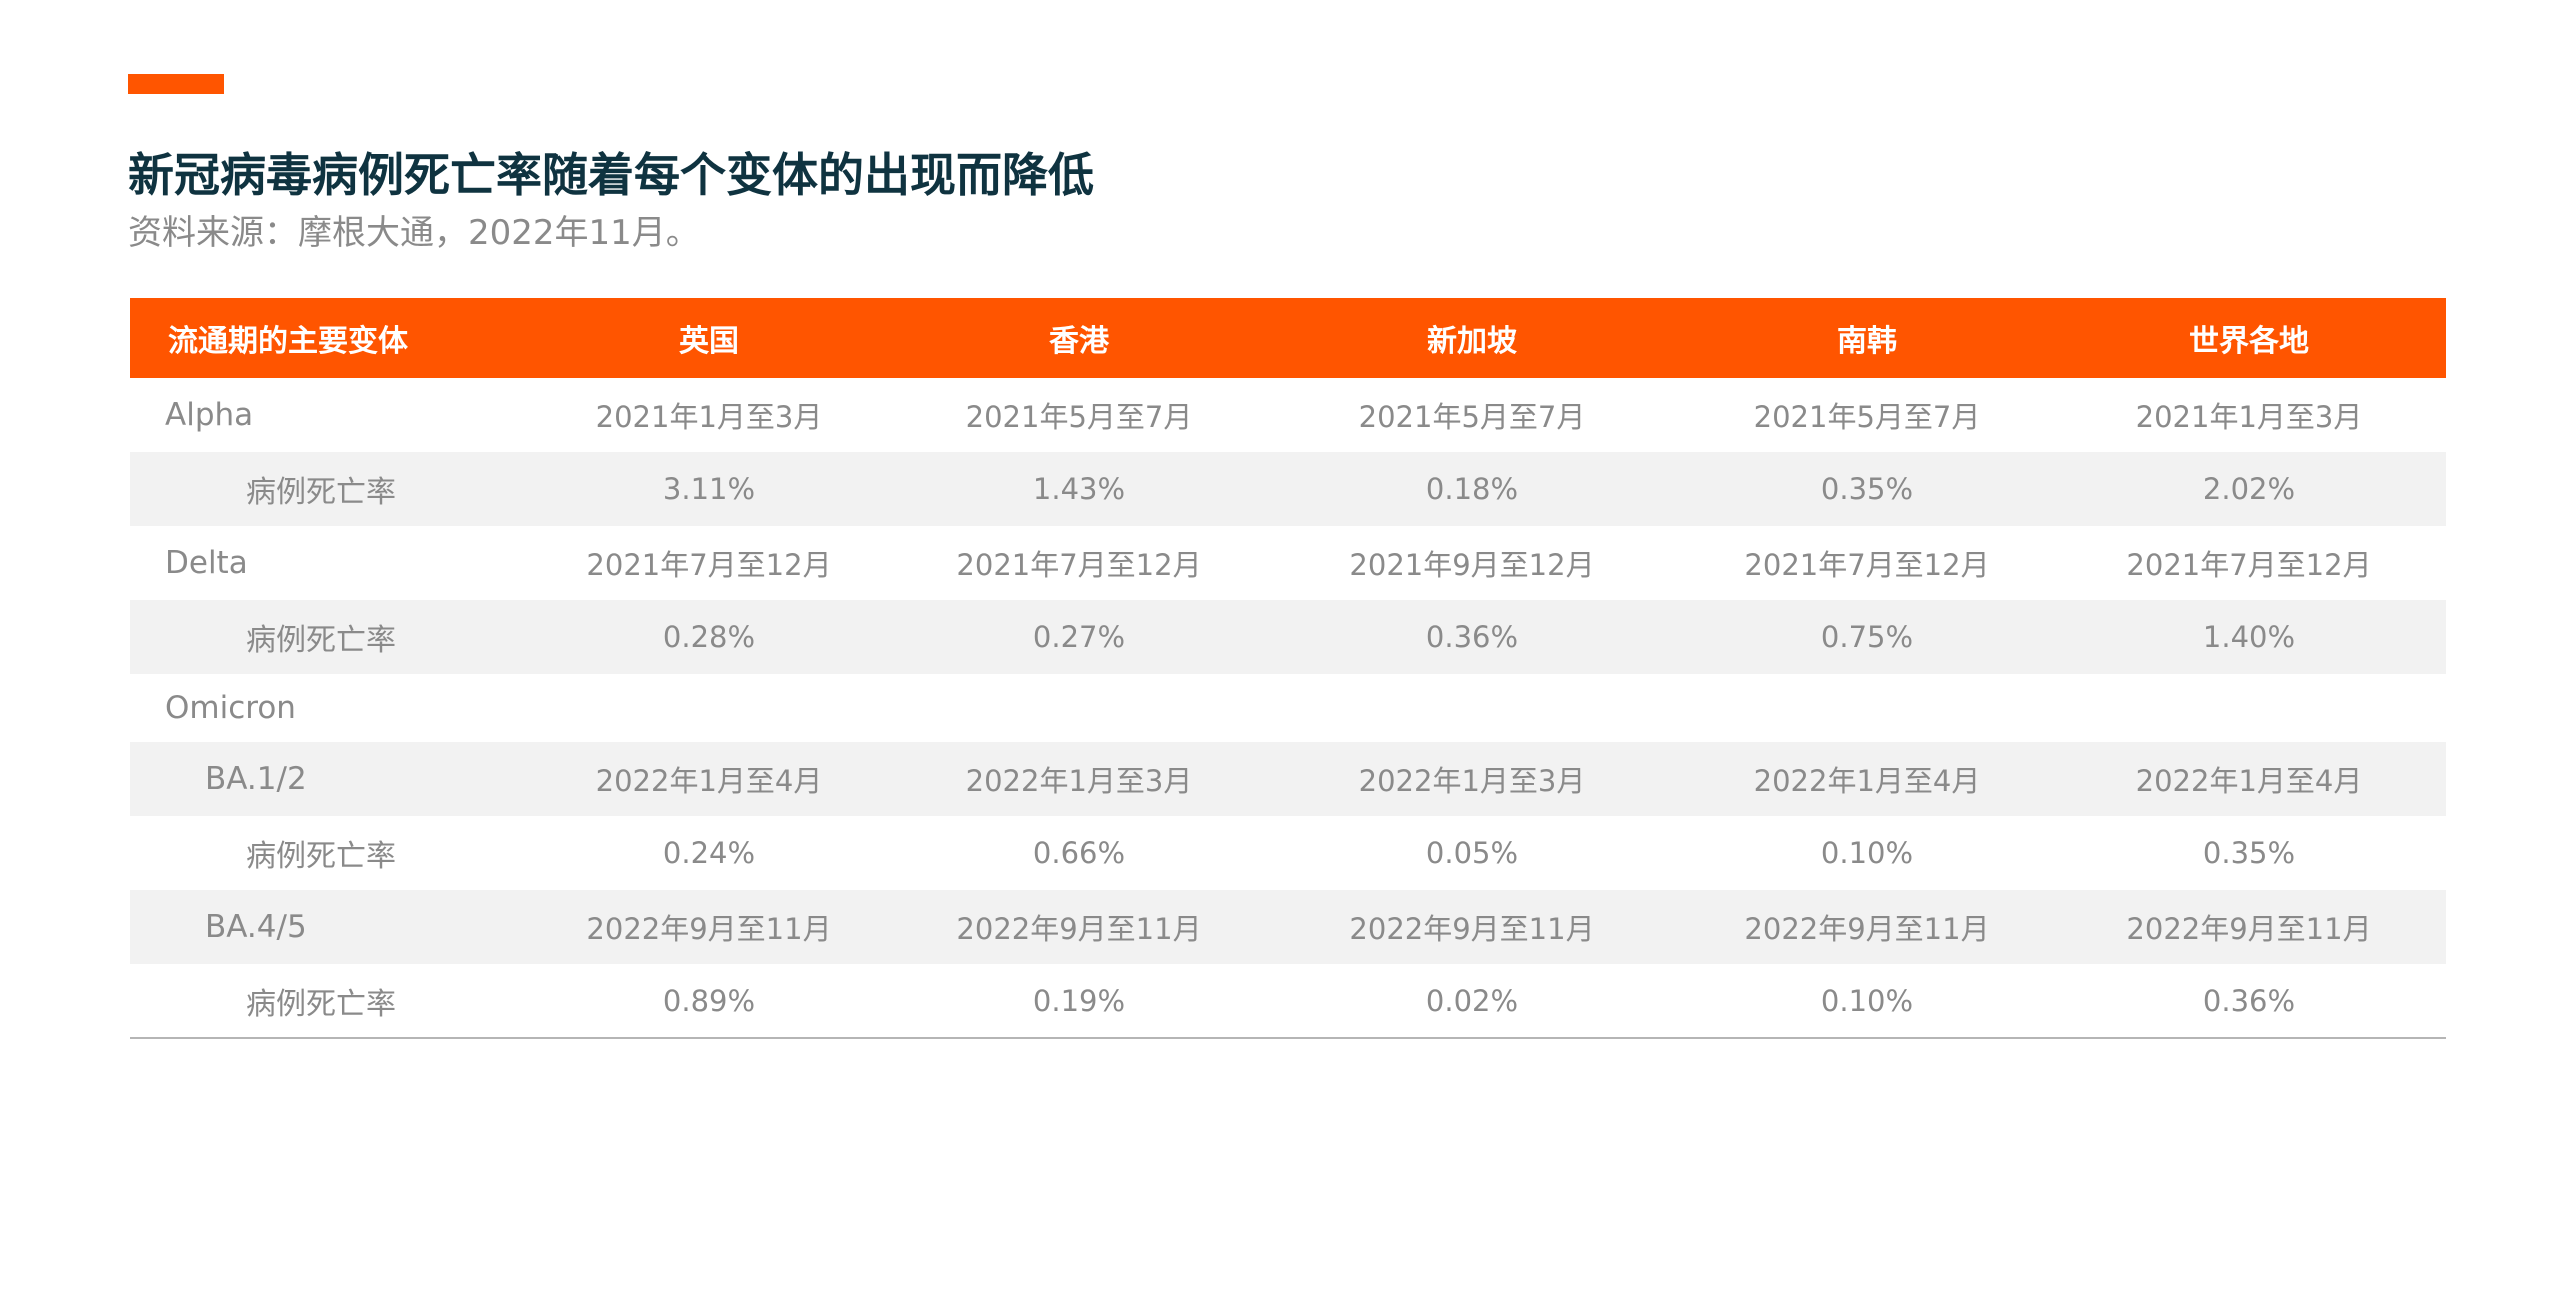 The image size is (2560, 1295). I want to click on table-cell: 0.19%, so click(1079, 1000).